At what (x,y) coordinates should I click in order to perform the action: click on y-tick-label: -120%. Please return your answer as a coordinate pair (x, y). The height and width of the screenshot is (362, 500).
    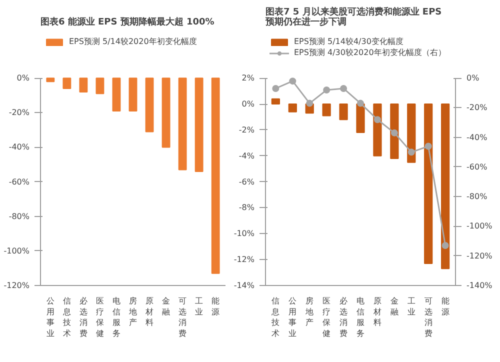
    Looking at the image, I should click on (17, 285).